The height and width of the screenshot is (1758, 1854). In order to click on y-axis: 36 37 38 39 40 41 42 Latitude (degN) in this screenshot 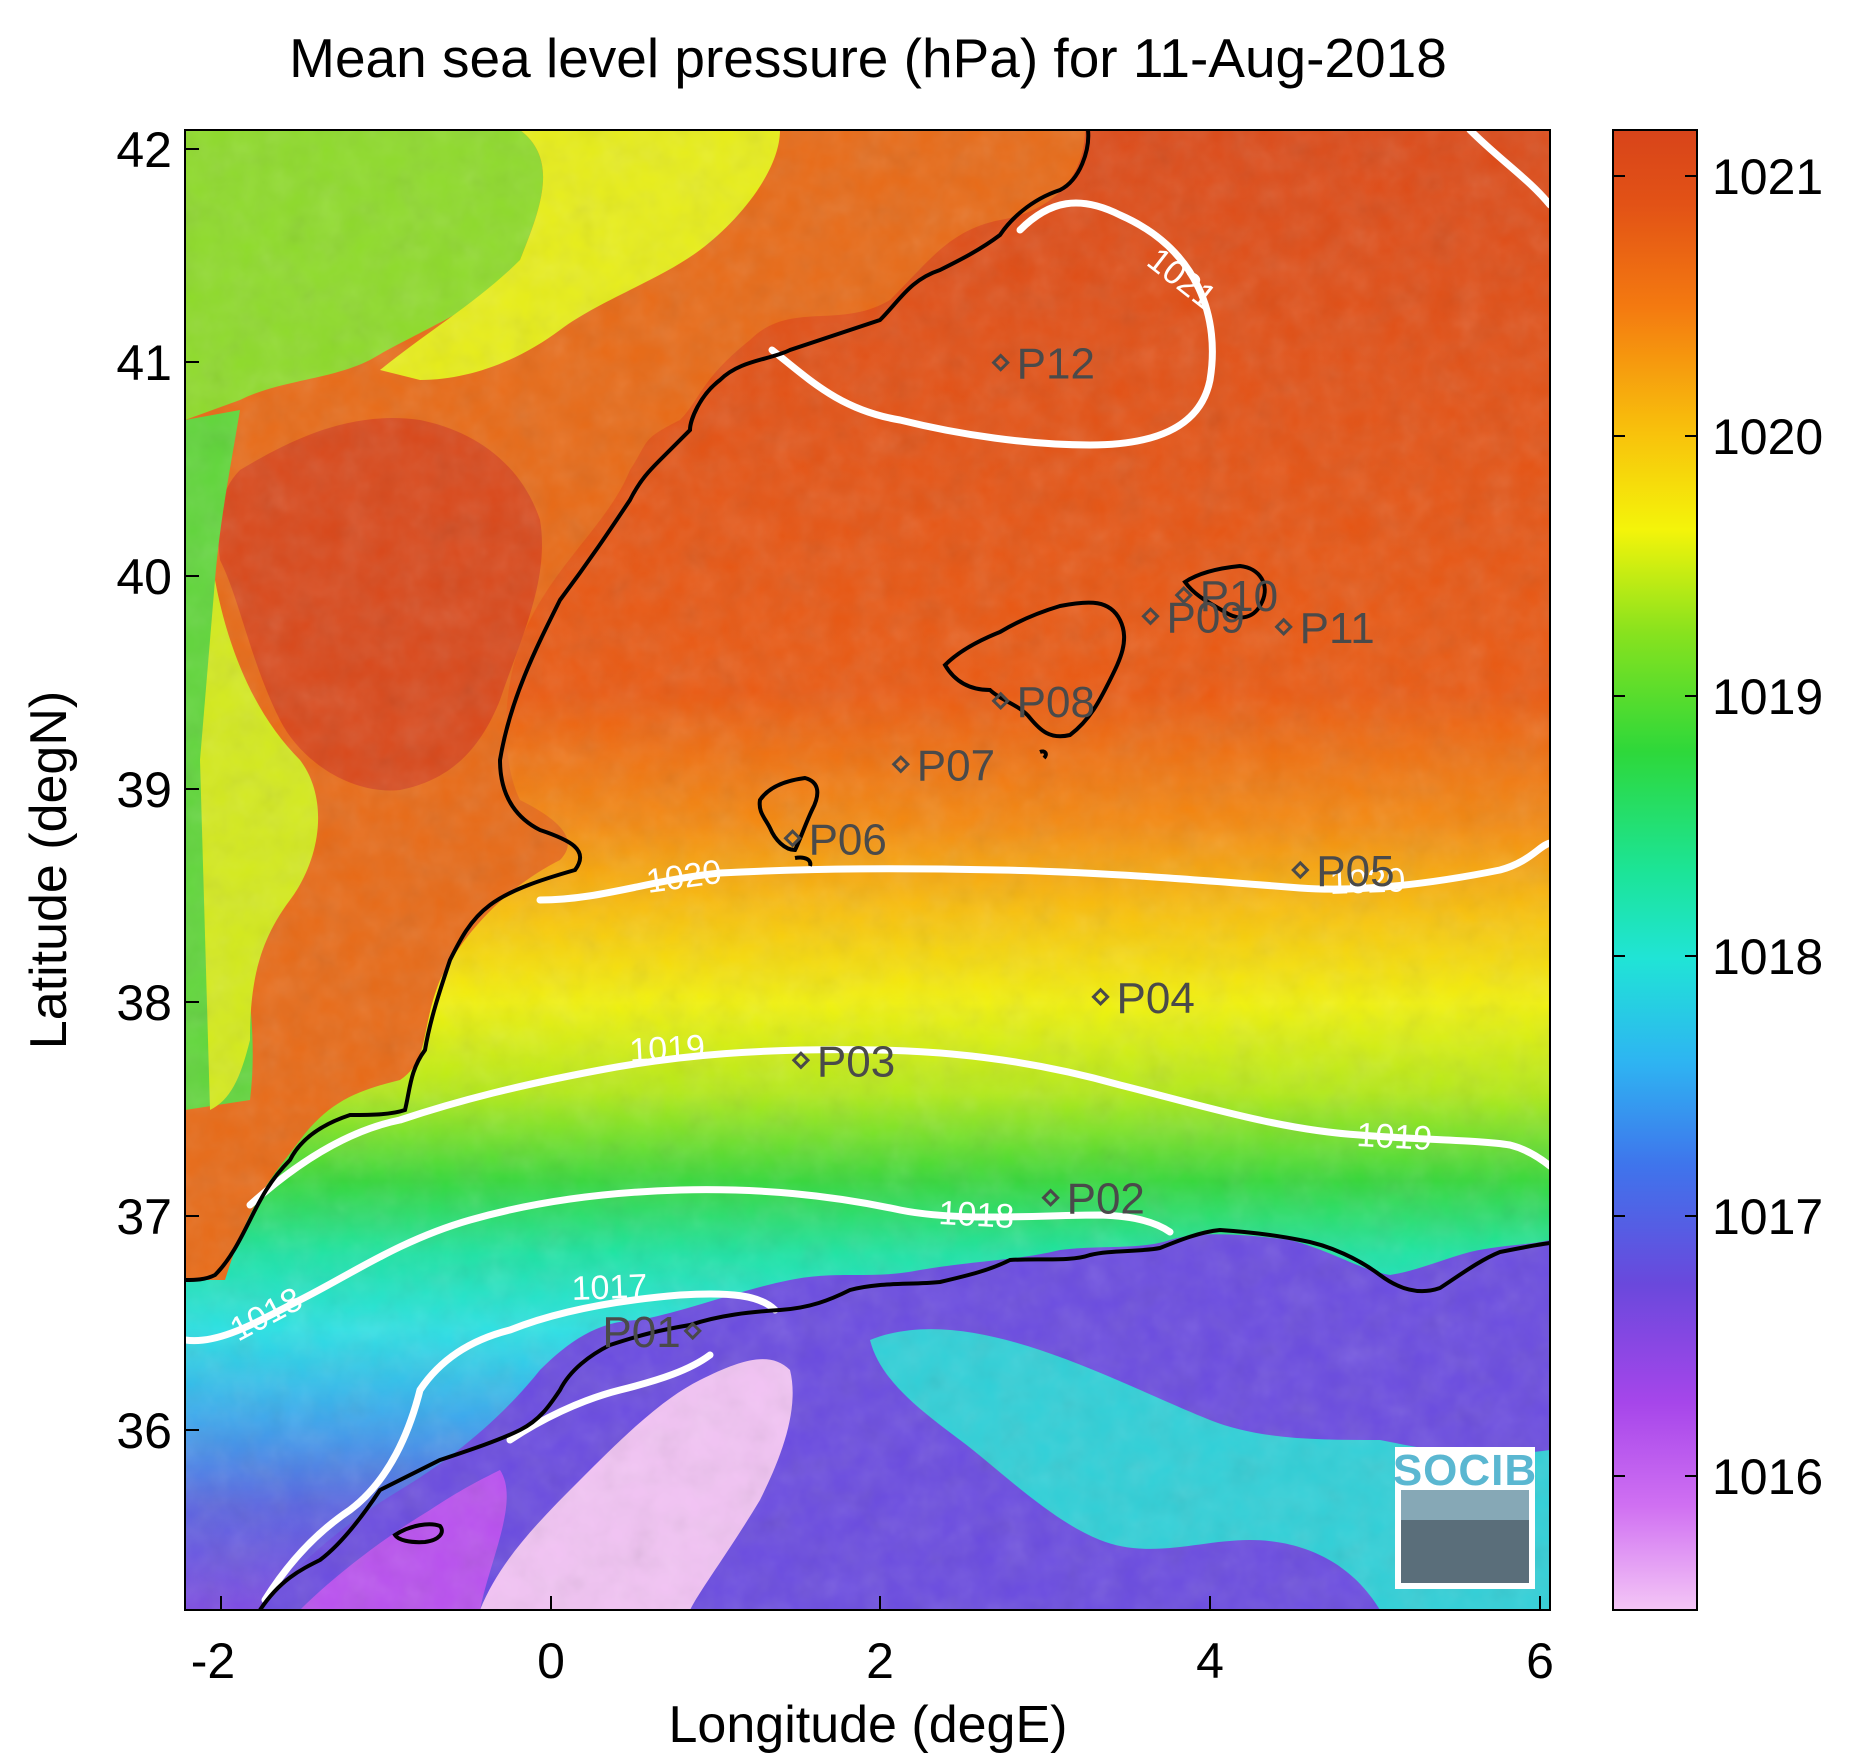, I will do `click(109, 790)`.